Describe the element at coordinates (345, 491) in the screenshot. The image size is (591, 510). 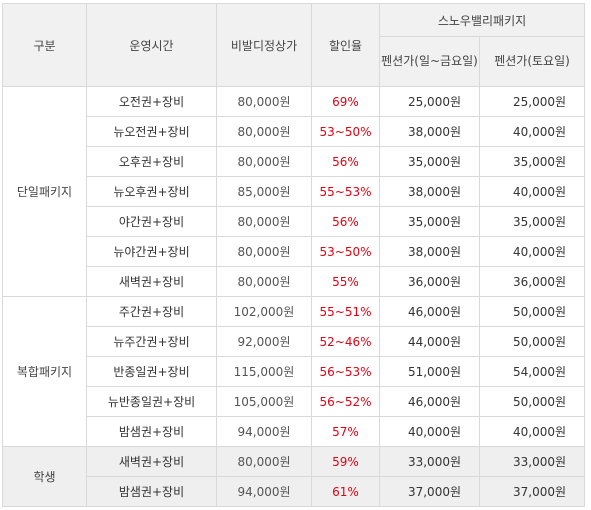
I see `discount-rate-cell: 61%` at that location.